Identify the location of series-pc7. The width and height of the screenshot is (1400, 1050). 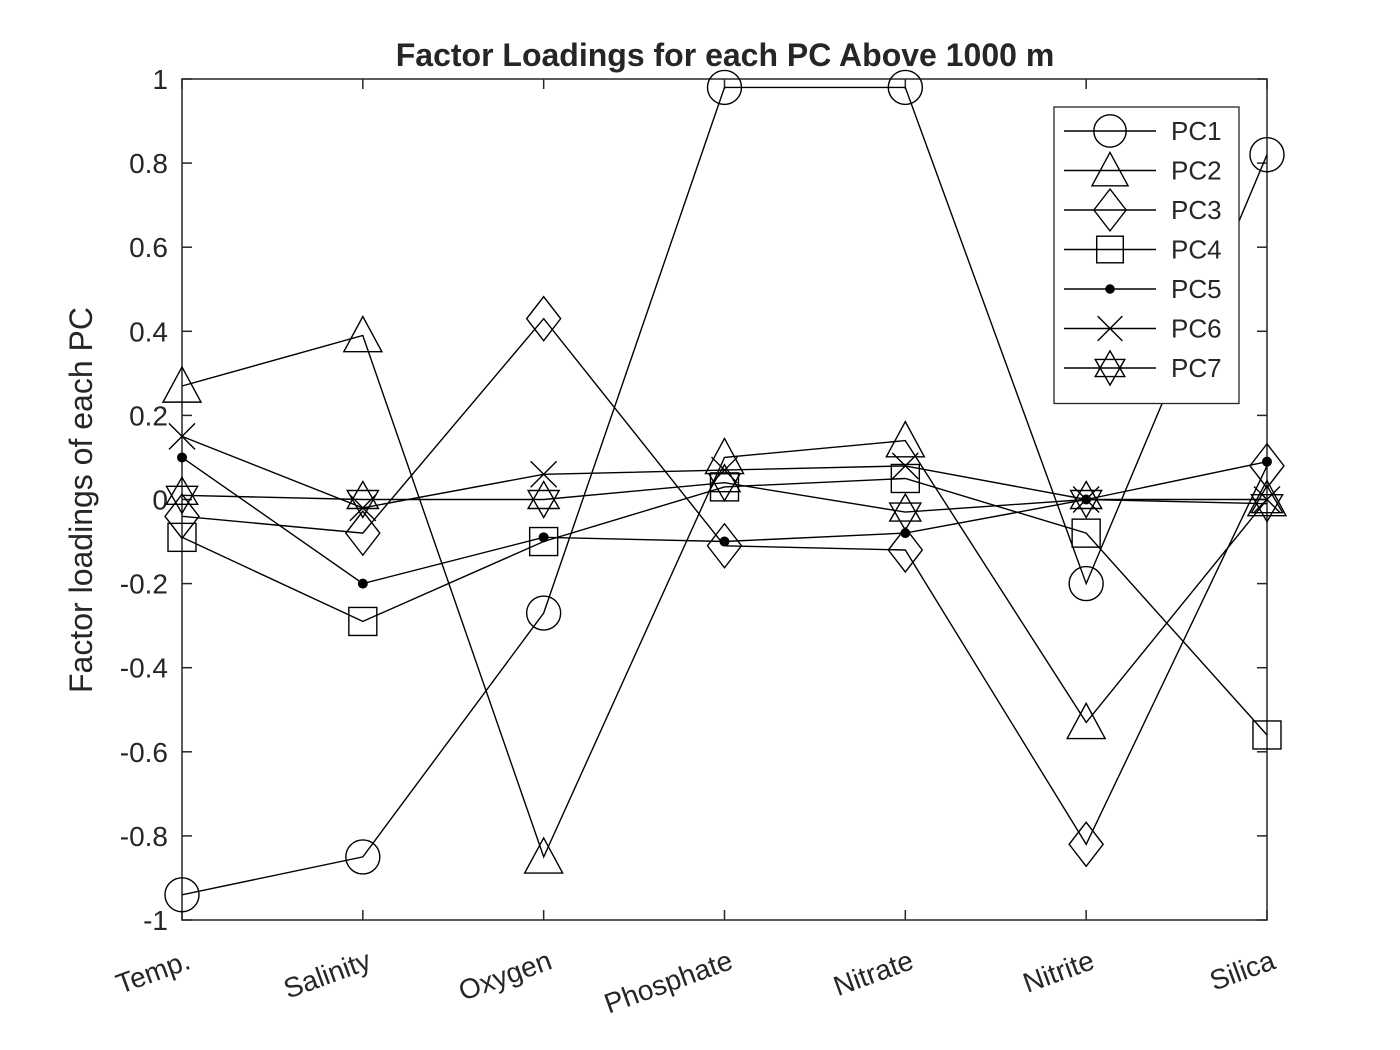
(724, 497).